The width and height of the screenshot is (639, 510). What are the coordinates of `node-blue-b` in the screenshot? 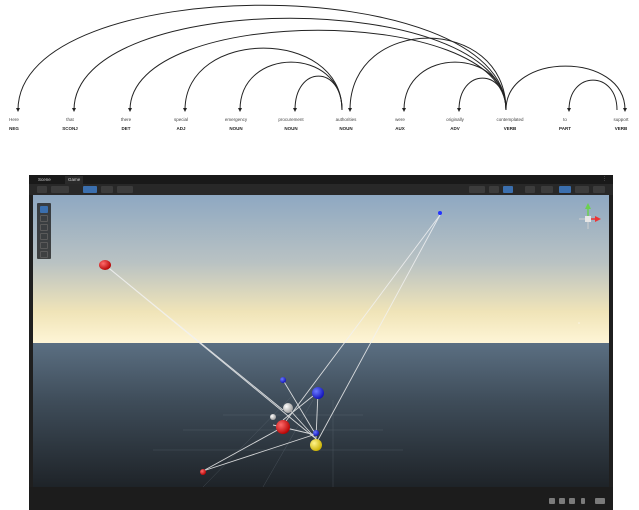 It's located at (318, 393).